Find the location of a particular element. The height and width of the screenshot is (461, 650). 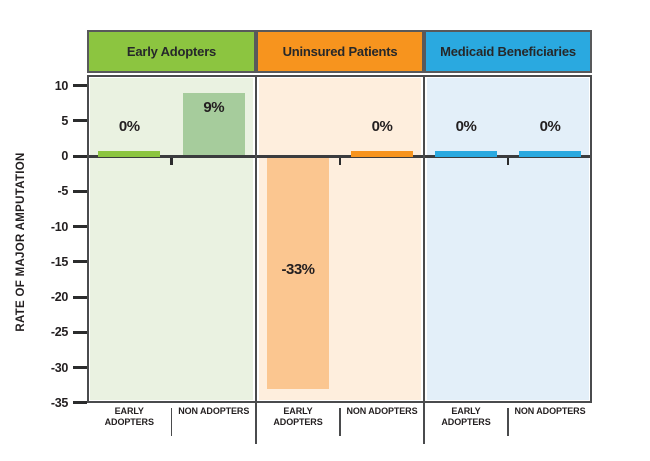

y-tick-label: -25 is located at coordinates (59, 332).